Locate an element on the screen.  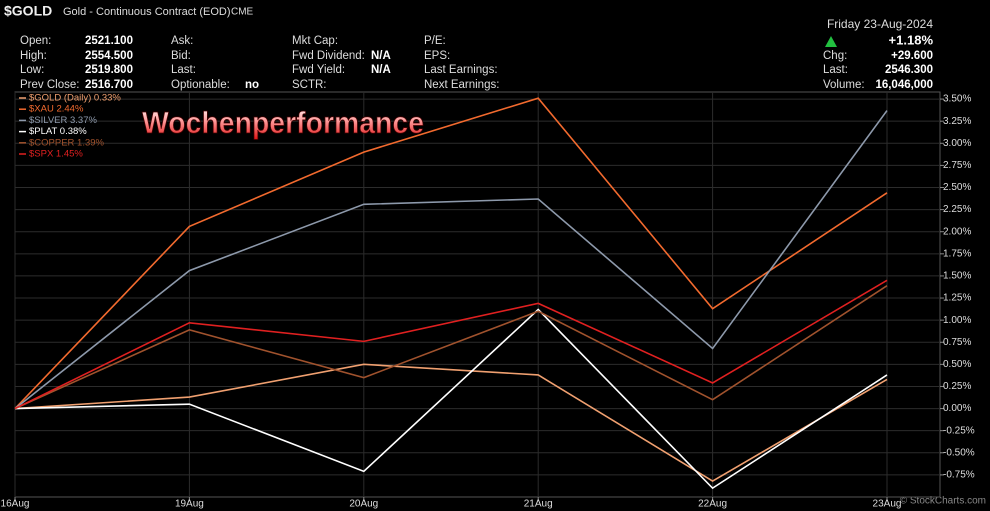
x-tick-label: 19Aug is located at coordinates (189, 504).